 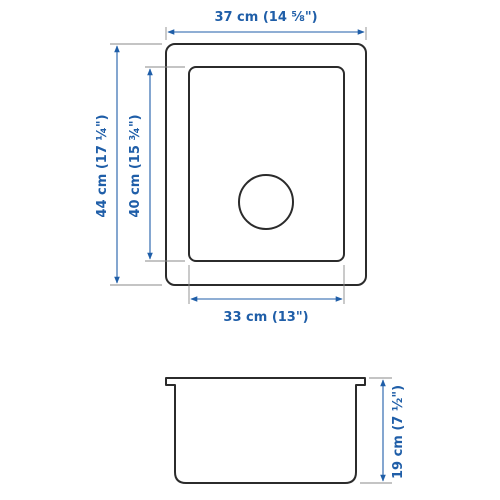 I want to click on sink-inner-basin, so click(x=266, y=164).